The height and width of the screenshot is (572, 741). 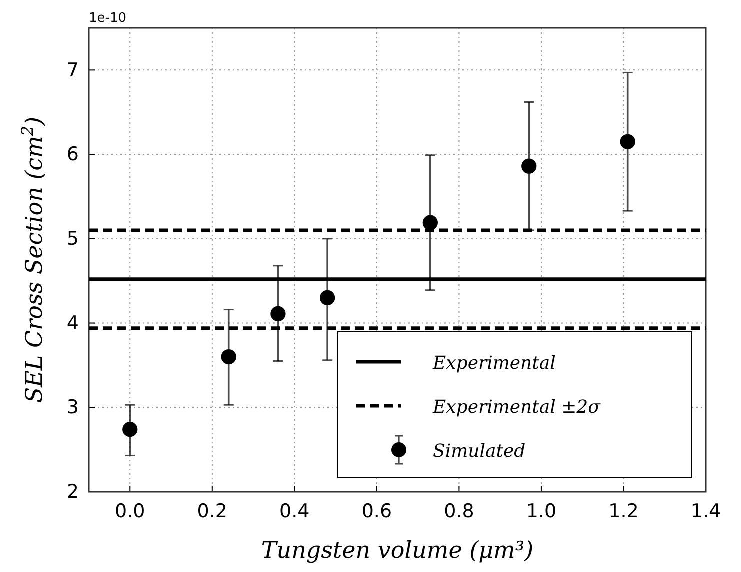 What do you see at coordinates (72, 492) in the screenshot?
I see `y-tick-label: 2` at bounding box center [72, 492].